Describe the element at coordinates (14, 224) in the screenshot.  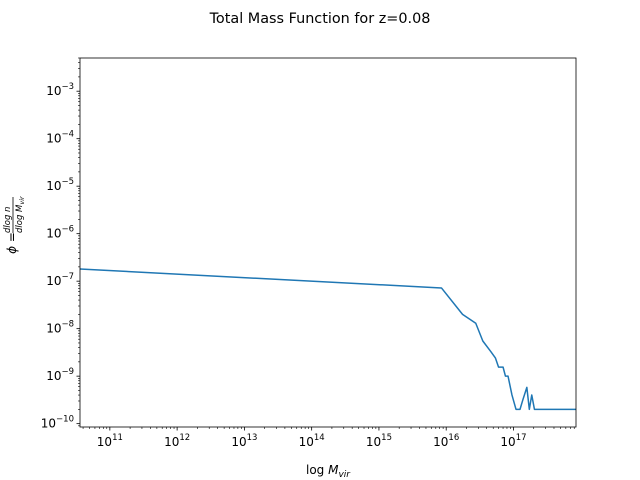
I see `y-axis-label: ϕ = dlog n dlog Mvir` at that location.